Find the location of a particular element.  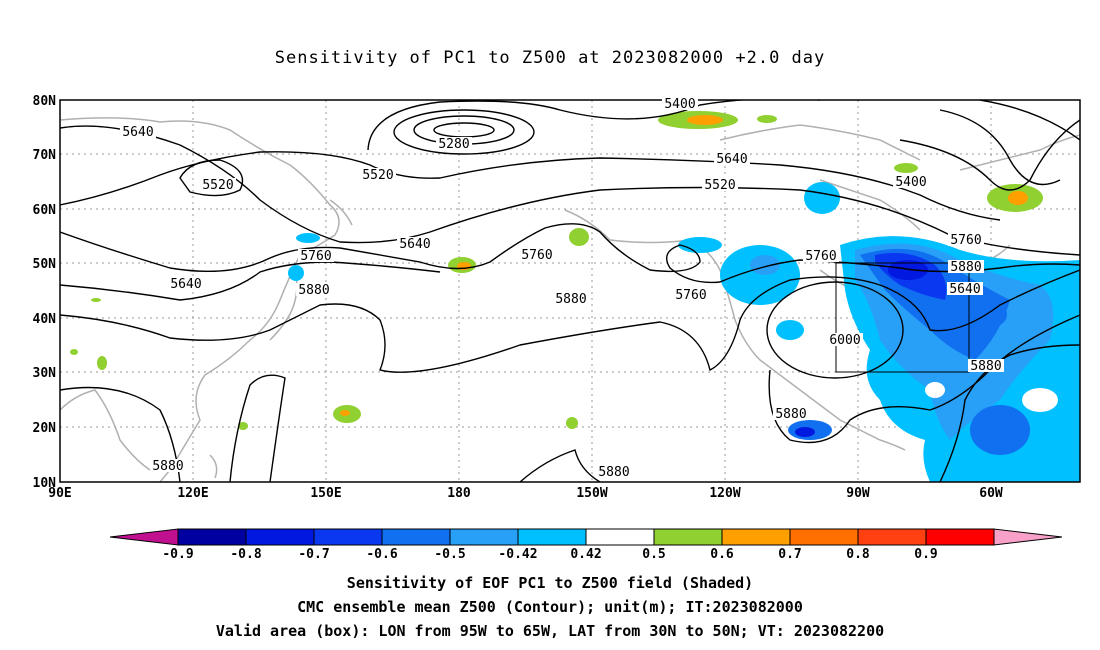

lon-label: 180 is located at coordinates (459, 493).